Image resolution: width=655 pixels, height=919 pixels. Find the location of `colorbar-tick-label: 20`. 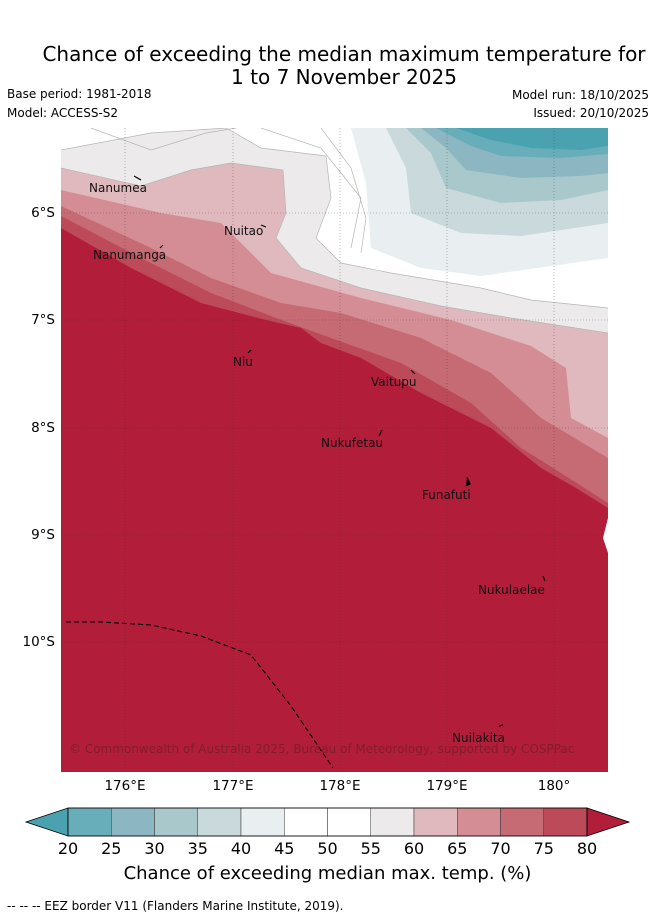

colorbar-tick-label: 20 is located at coordinates (68, 848).